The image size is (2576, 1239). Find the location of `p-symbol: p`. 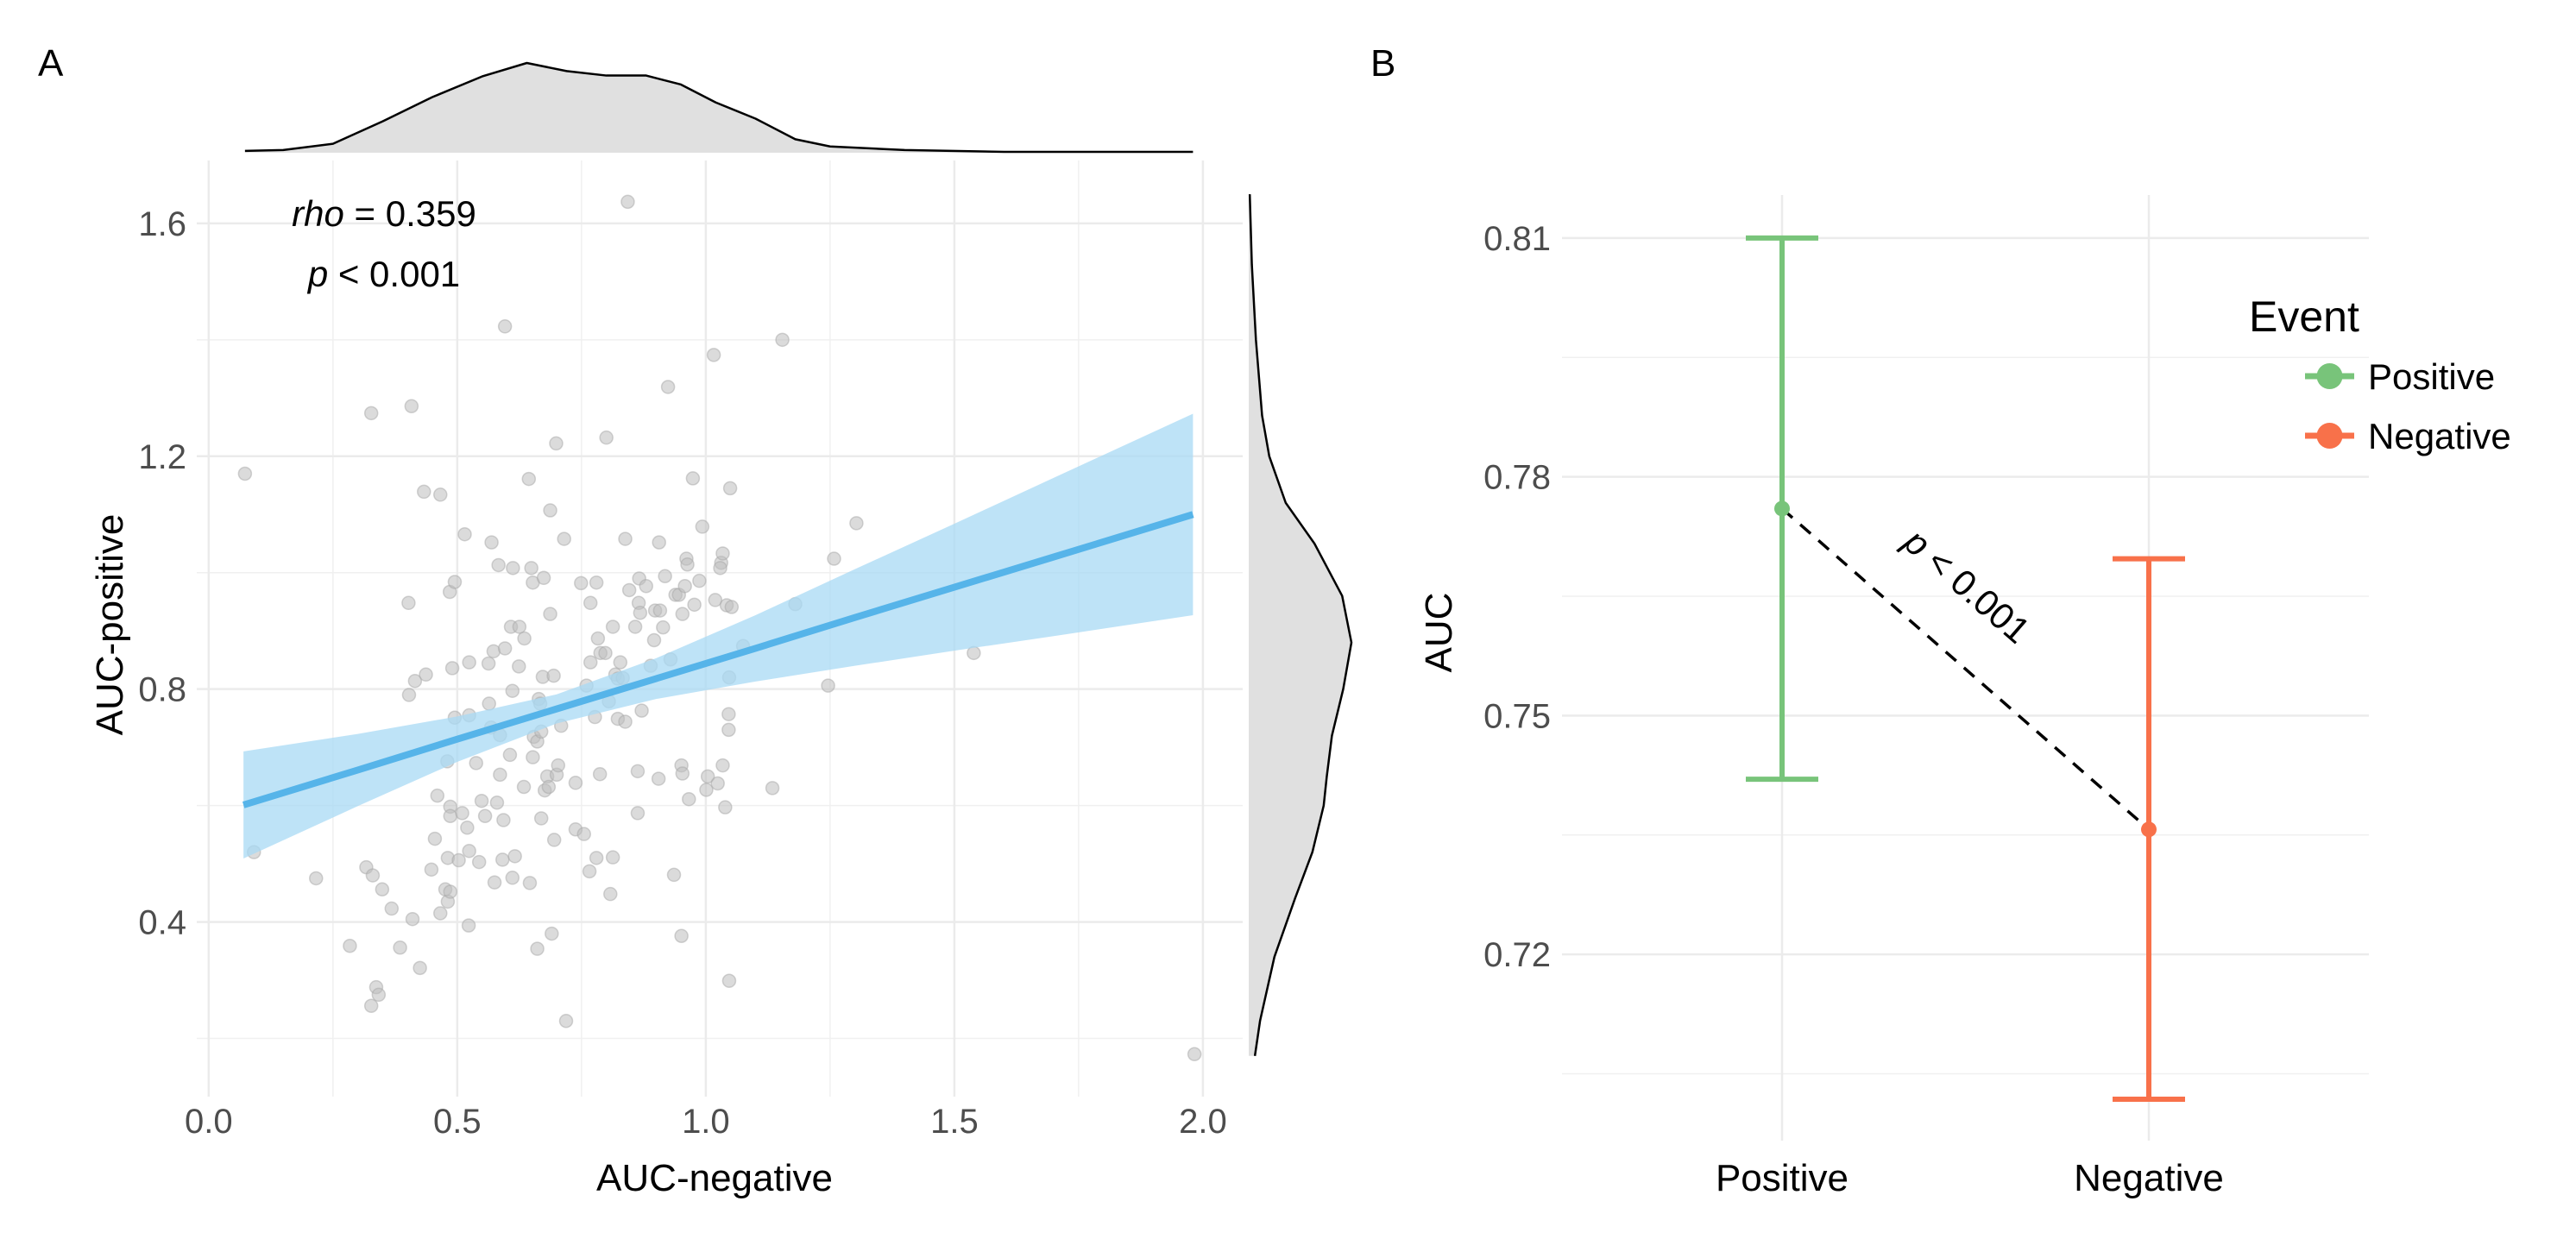

p-symbol: p is located at coordinates (317, 274).